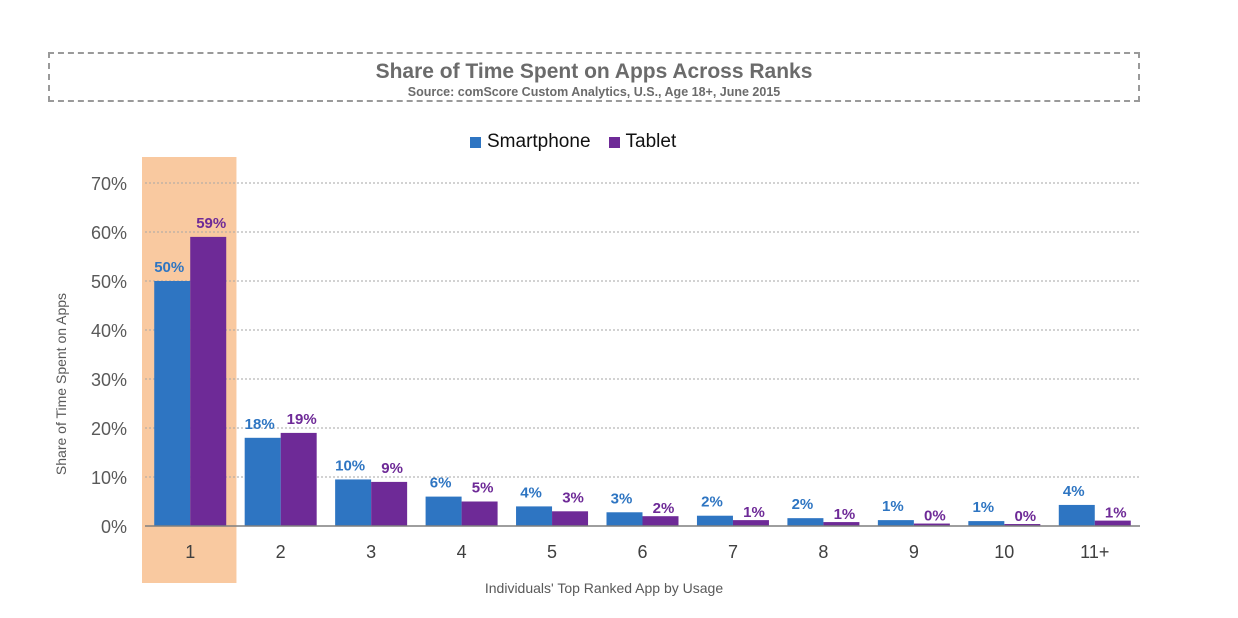 Image resolution: width=1238 pixels, height=618 pixels. I want to click on data-label-tablet: 3%, so click(573, 497).